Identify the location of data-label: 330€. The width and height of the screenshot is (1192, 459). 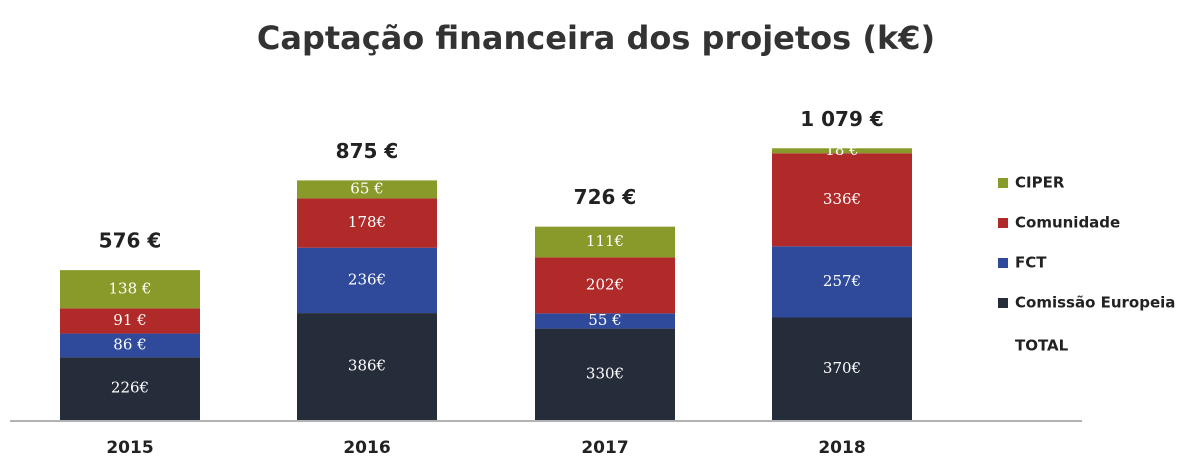
(605, 373).